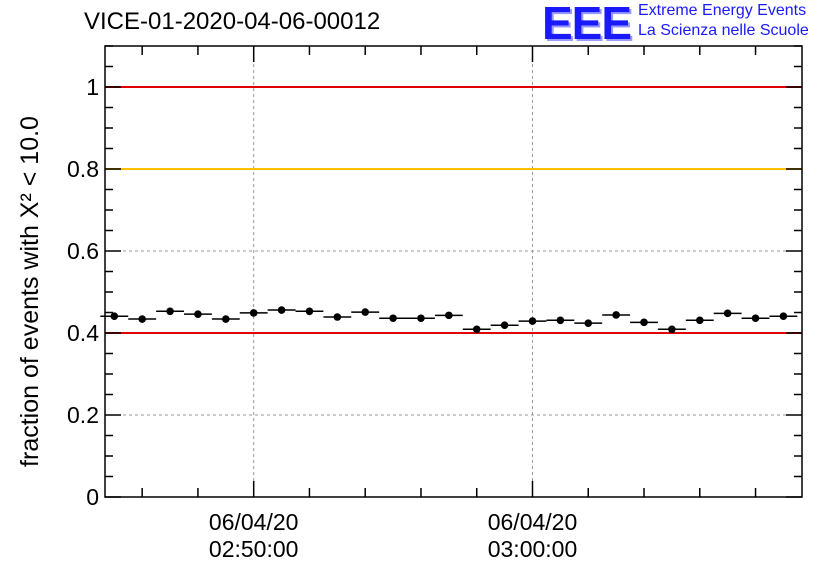 The width and height of the screenshot is (836, 572). I want to click on logo-subtitle-line2: La Scienza nelle Scuole, so click(723, 30).